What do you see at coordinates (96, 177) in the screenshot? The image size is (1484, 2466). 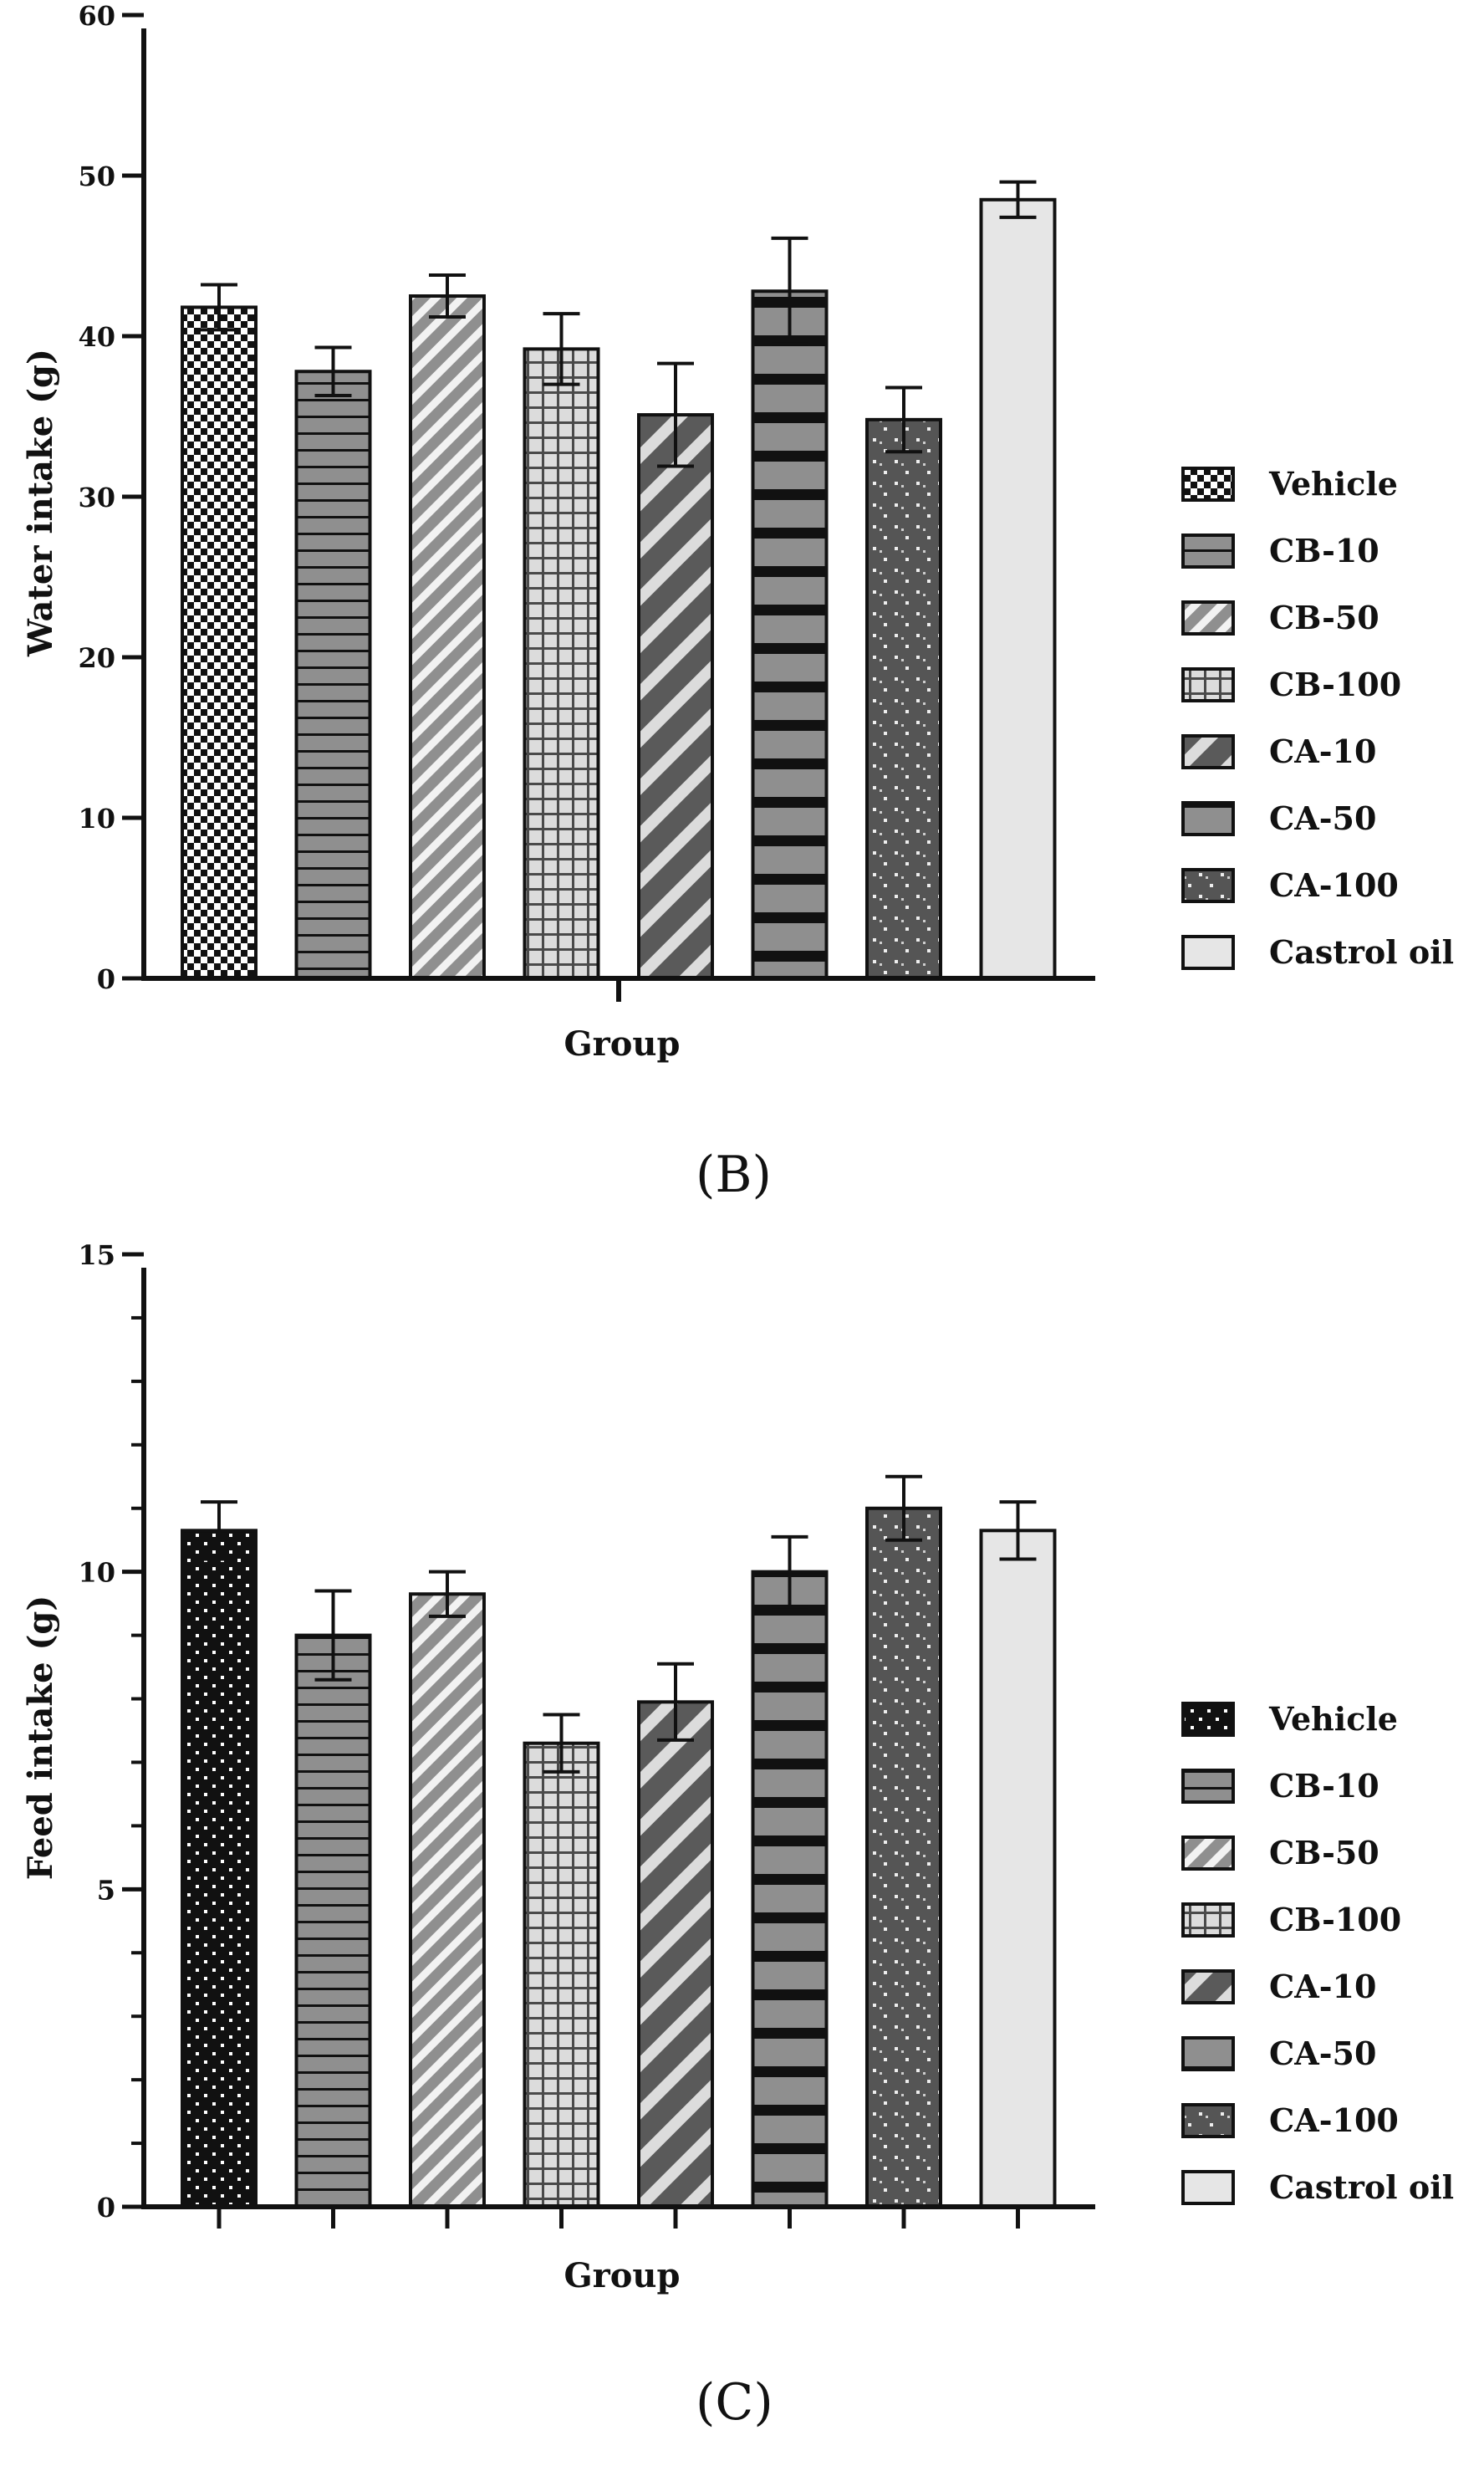 I see `y-tick-label: 50` at bounding box center [96, 177].